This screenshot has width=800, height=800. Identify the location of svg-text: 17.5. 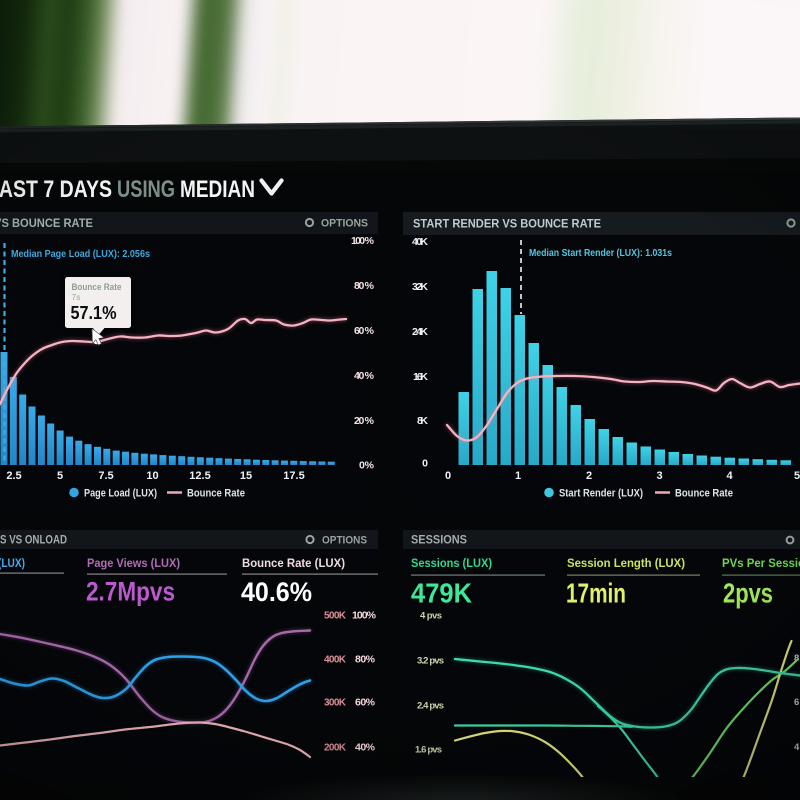
(293, 476).